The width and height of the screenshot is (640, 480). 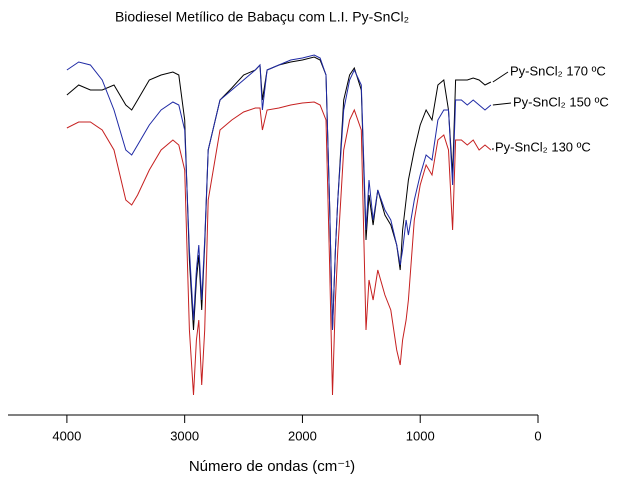 What do you see at coordinates (537, 435) in the screenshot?
I see `x-tick-label: 0` at bounding box center [537, 435].